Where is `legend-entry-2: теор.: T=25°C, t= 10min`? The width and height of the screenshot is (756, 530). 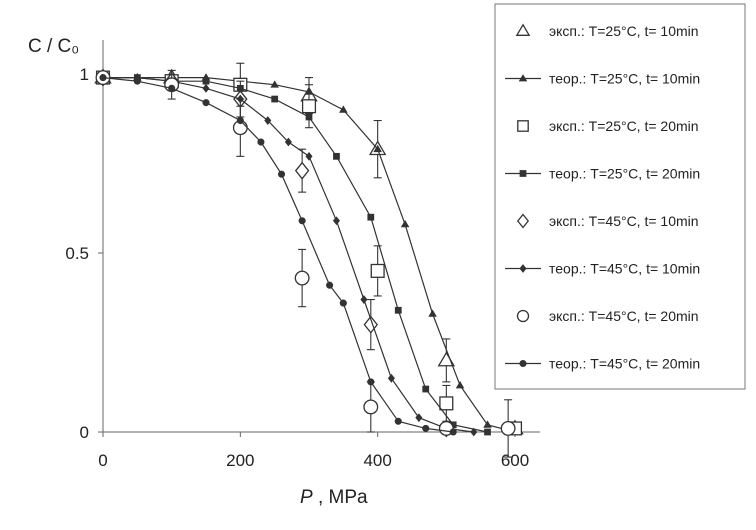
legend-entry-2: теор.: T=25°C, t= 10min is located at coordinates (602, 79).